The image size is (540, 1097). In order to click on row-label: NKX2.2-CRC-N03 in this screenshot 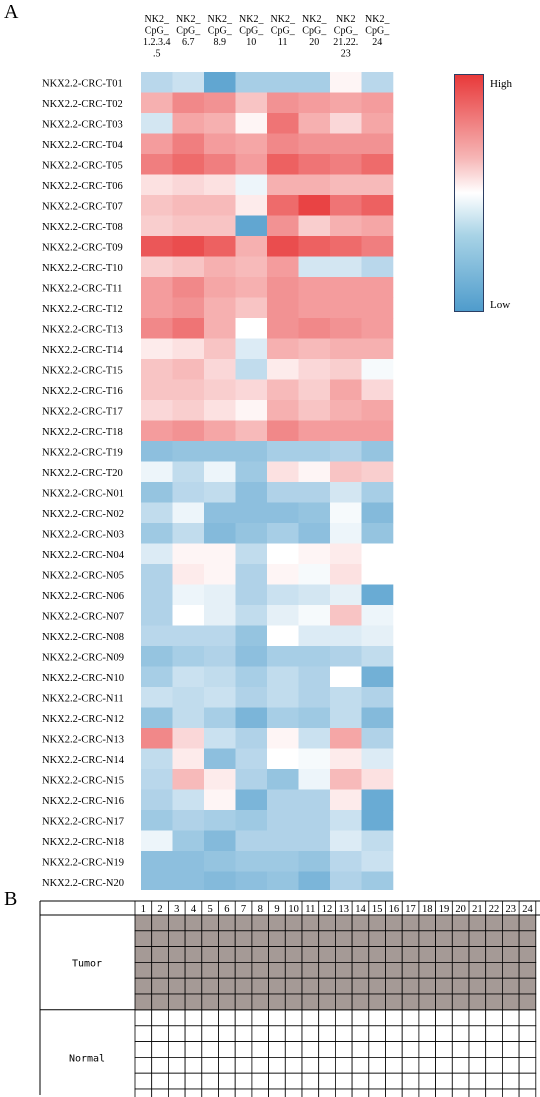, I will do `click(83, 534)`.